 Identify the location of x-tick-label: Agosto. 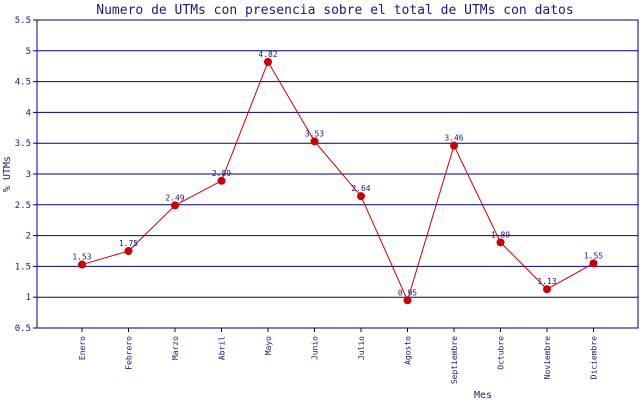
(408, 350).